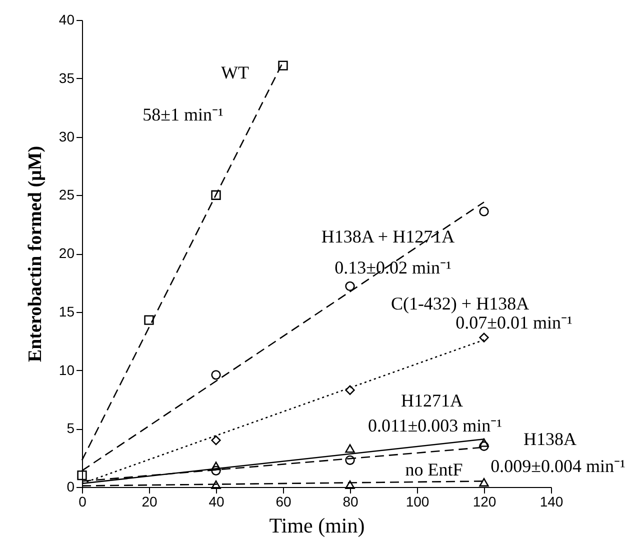  What do you see at coordinates (66, 78) in the screenshot?
I see `y-tick-label: 35` at bounding box center [66, 78].